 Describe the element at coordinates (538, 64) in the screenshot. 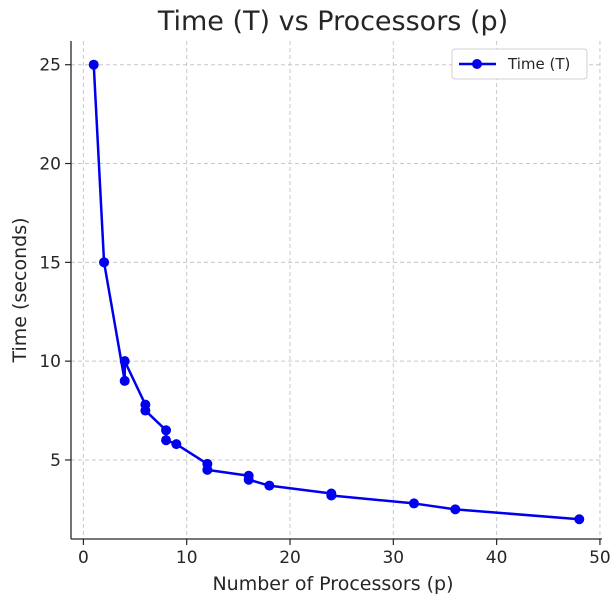

I see `legend-label: Time (T)` at that location.